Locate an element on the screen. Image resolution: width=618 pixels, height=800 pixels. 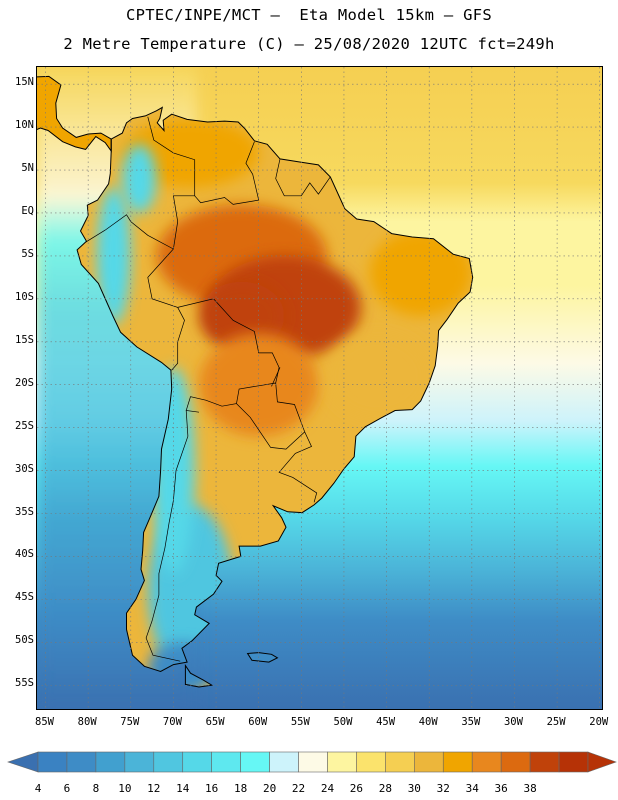
colorbar-tick-label: 16 is located at coordinates (212, 788).